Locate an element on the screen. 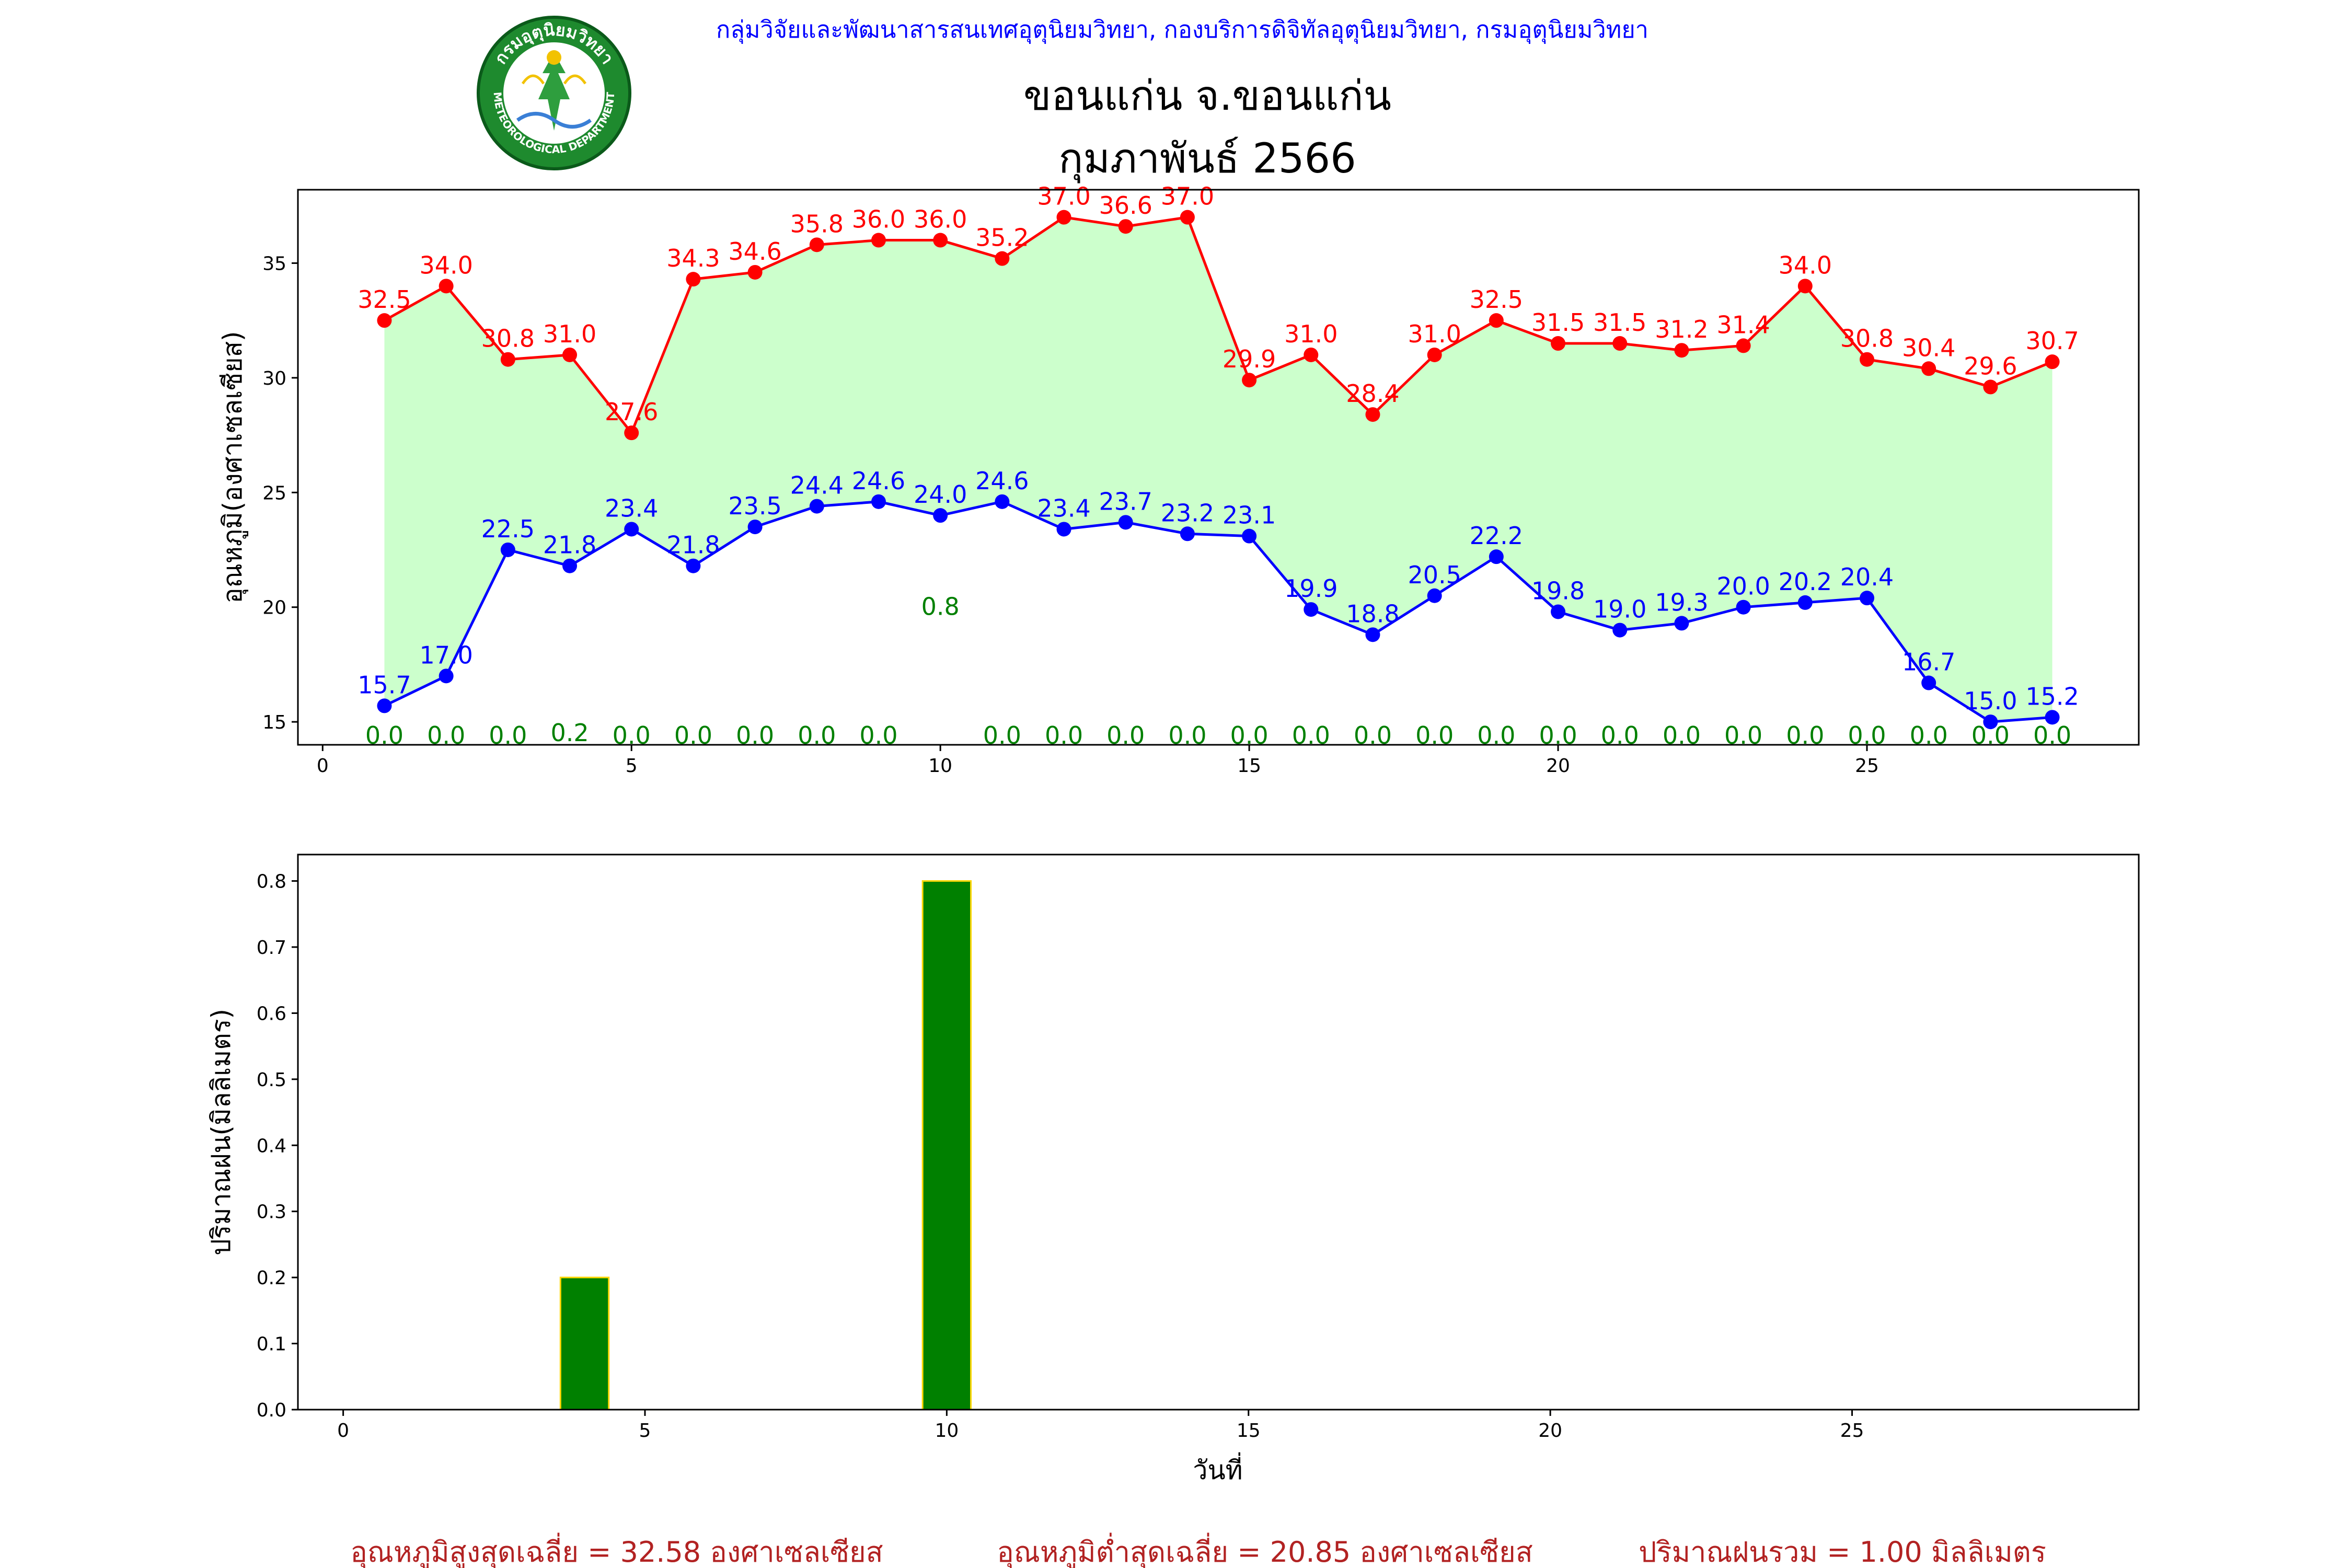 The image size is (2352, 1568). max-temperature-label: 34.6 is located at coordinates (754, 251).